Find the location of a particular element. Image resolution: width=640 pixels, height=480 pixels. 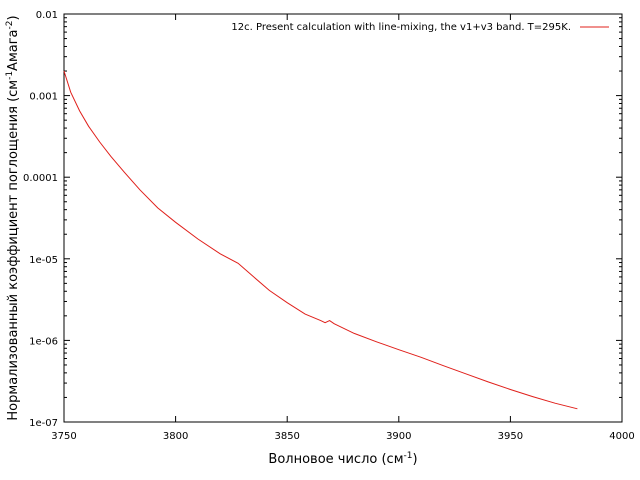

x-tick-label: 3800 is located at coordinates (175, 436).